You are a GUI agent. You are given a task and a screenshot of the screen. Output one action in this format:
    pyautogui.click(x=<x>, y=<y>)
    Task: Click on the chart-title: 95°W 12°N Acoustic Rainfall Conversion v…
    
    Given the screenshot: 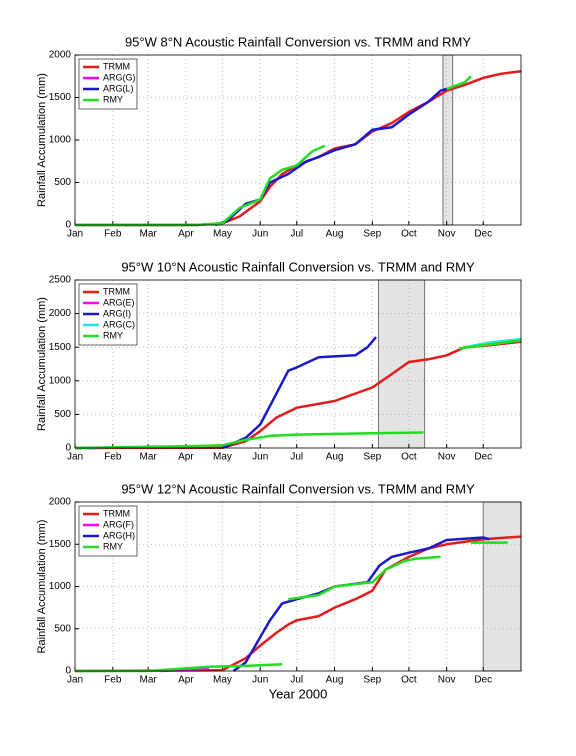 What is the action you would take?
    pyautogui.click(x=298, y=488)
    